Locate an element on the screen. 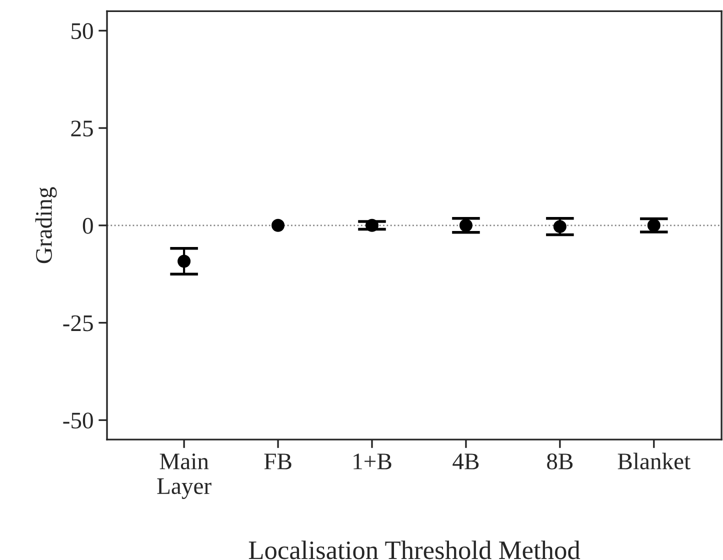 This screenshot has height=560, width=723. x-tick-label: Main Layer is located at coordinates (184, 476).